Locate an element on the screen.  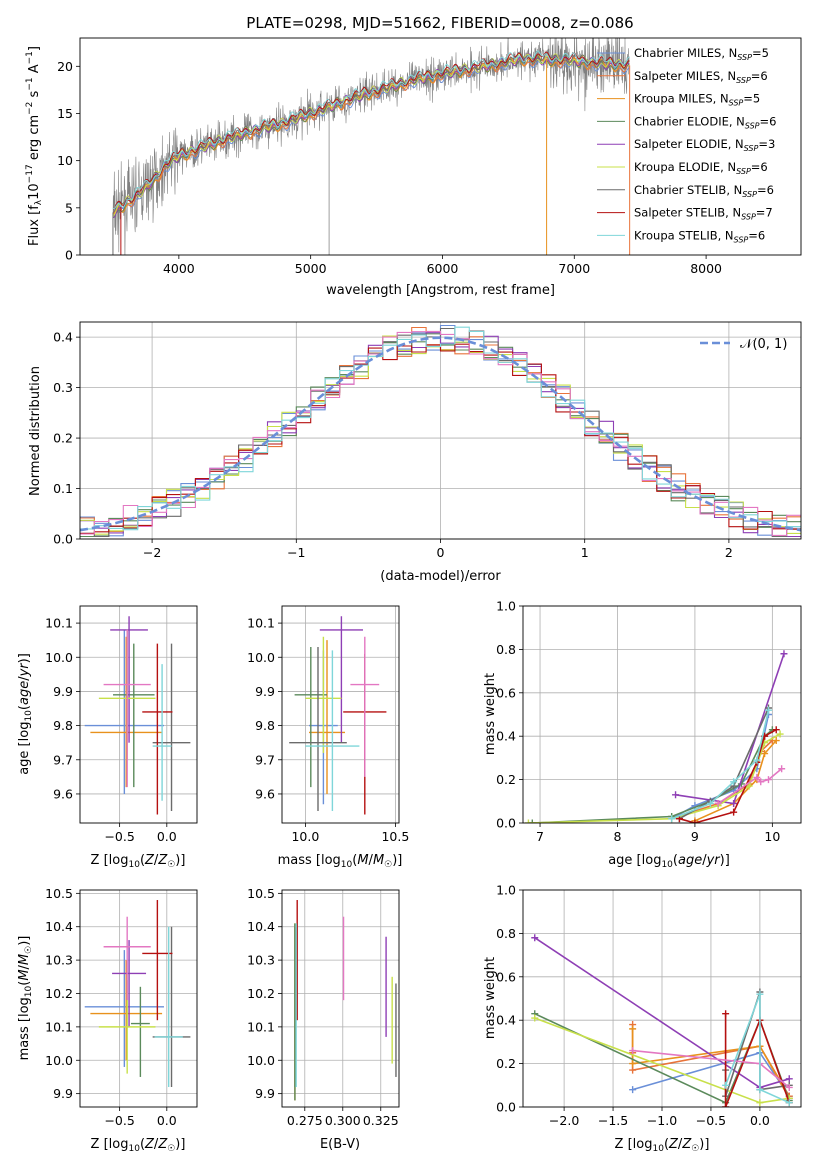
y-axis-label: Flux [fλ10−17 erg cm−2 s−1 A−1] is located at coordinates (34, 146).